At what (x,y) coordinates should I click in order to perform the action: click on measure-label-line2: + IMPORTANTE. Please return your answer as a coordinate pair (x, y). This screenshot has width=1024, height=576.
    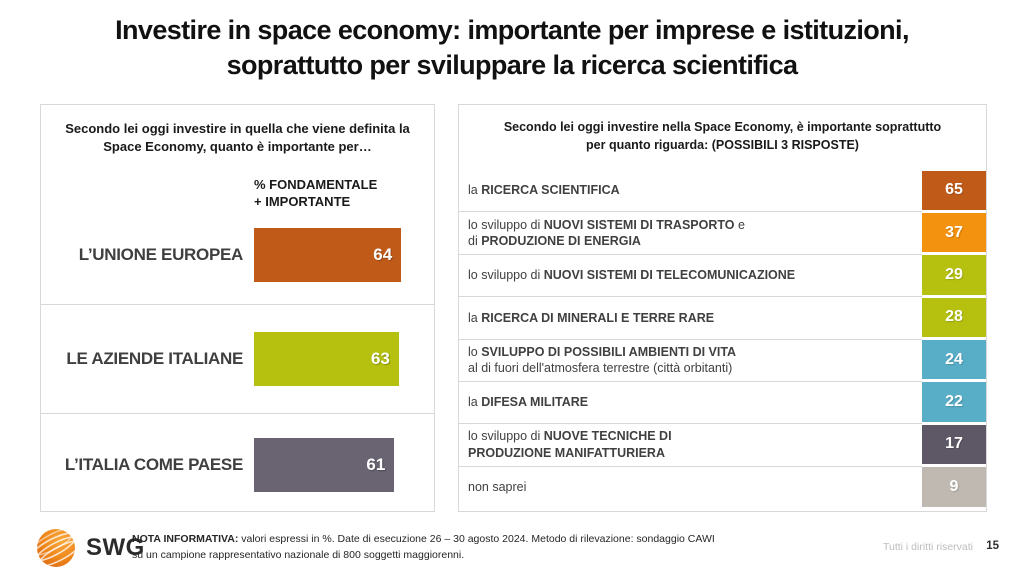
    Looking at the image, I should click on (302, 201).